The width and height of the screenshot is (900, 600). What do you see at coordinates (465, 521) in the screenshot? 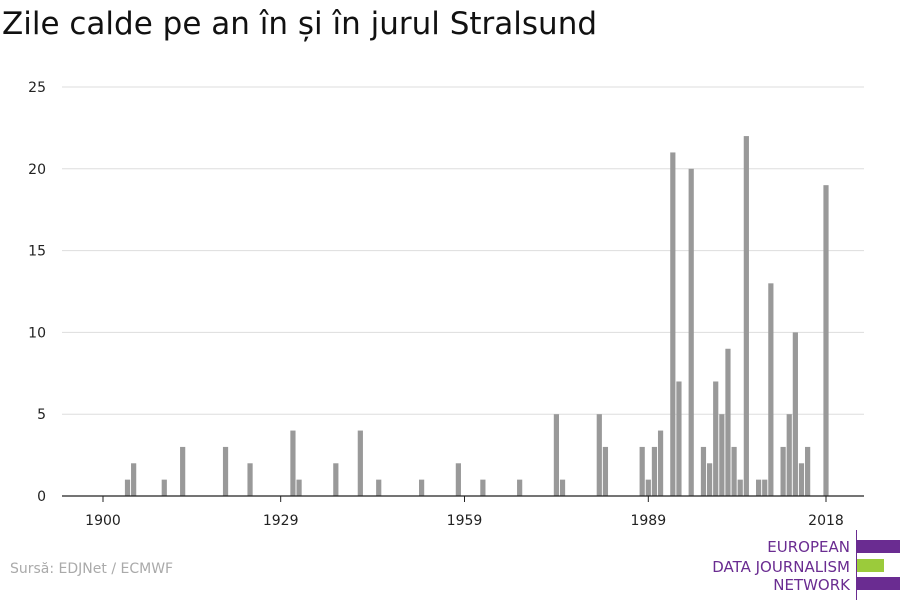
I see `x-tick-label: 1959` at bounding box center [465, 521].